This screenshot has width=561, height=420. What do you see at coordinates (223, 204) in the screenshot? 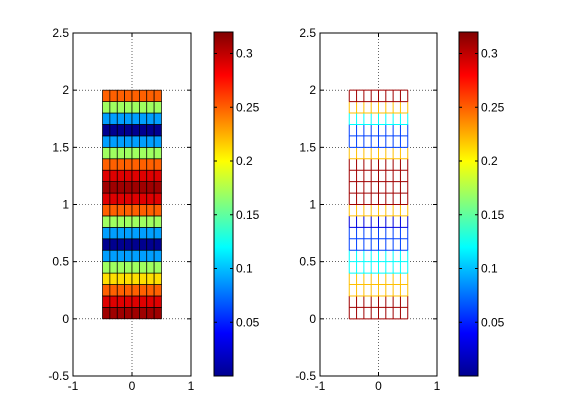
I see `left-colorbar-gradient` at bounding box center [223, 204].